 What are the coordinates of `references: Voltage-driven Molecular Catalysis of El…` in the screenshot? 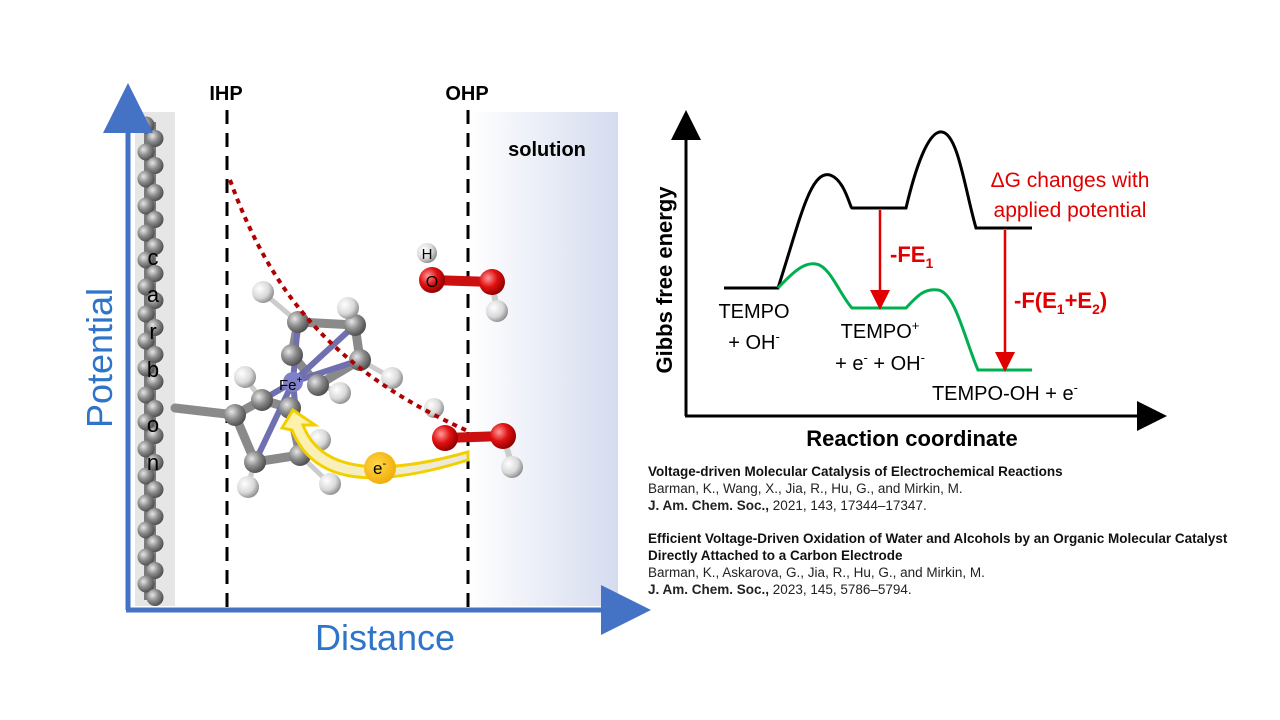 It's located at (958, 538).